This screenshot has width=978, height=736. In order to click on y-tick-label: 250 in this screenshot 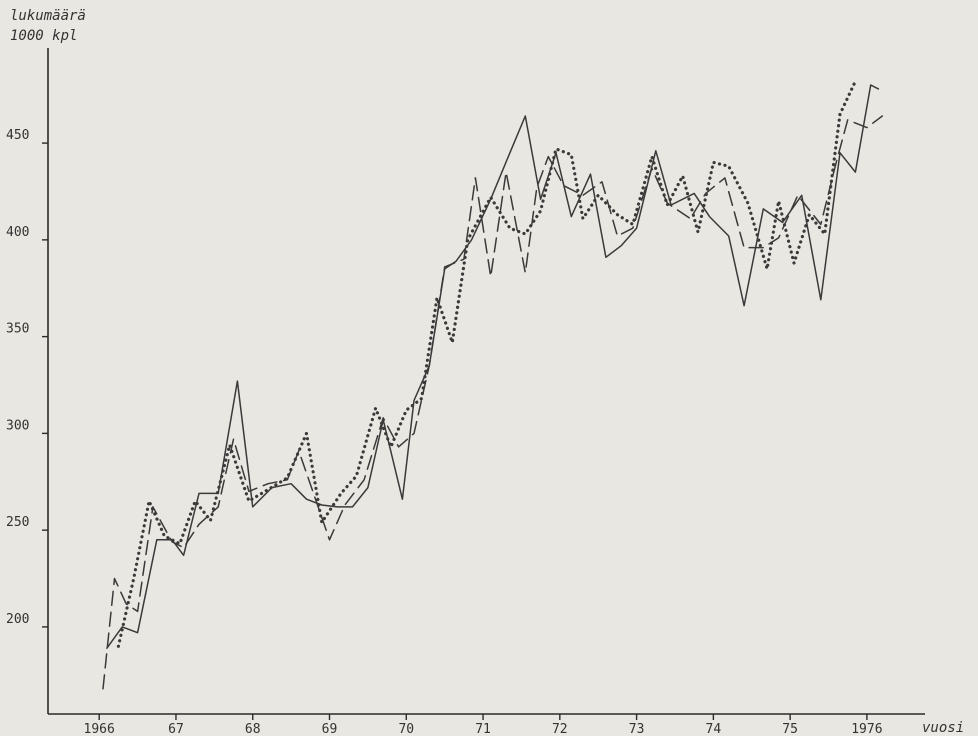, I will do `click(17, 522)`.